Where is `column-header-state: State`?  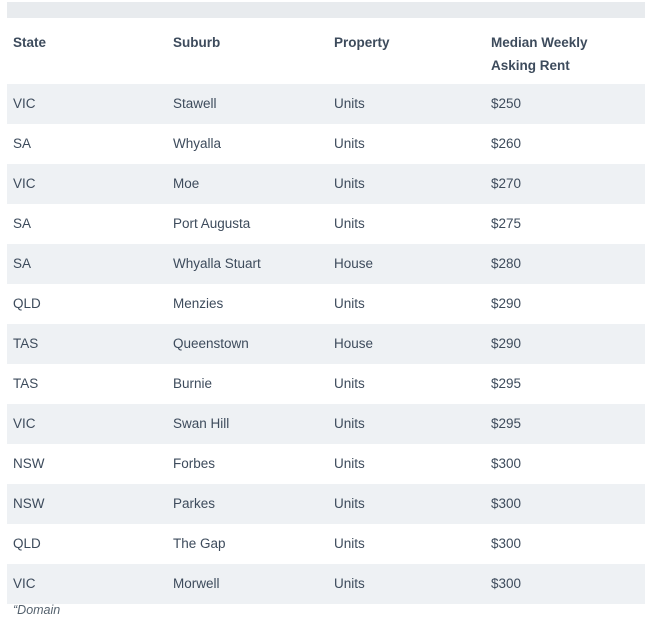 column-header-state: State is located at coordinates (87, 51).